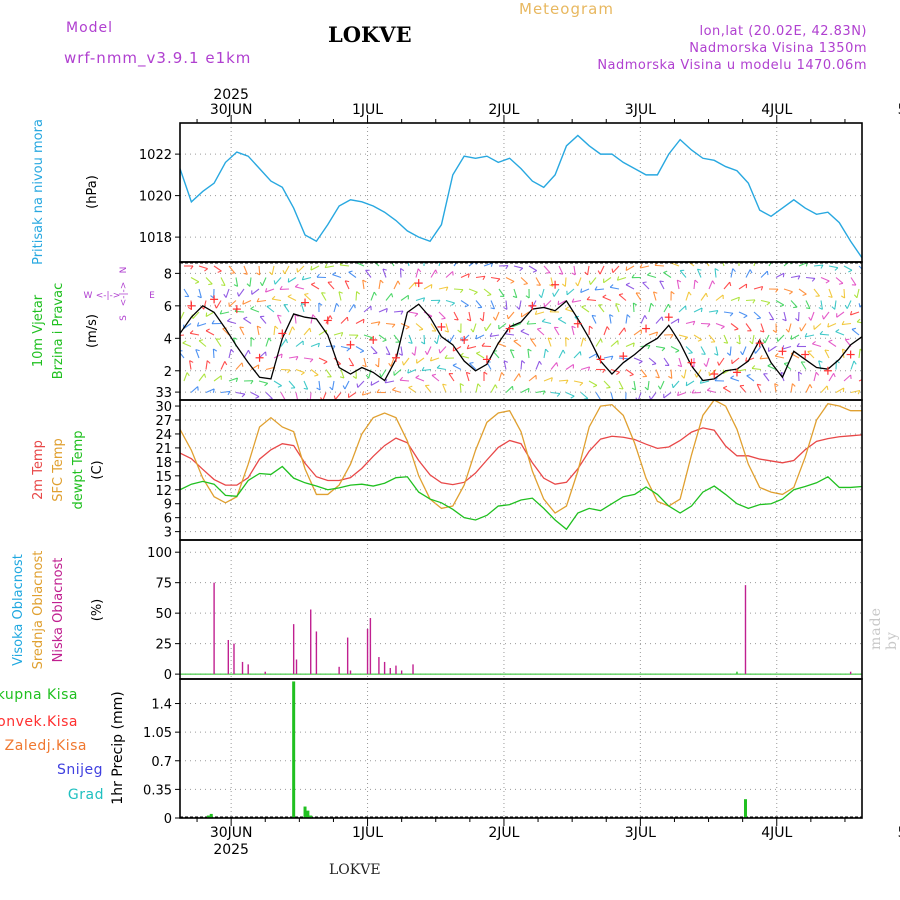  Describe the element at coordinates (39, 722) in the screenshot. I see `precip-legend-1: Konvek.Kisa` at that location.